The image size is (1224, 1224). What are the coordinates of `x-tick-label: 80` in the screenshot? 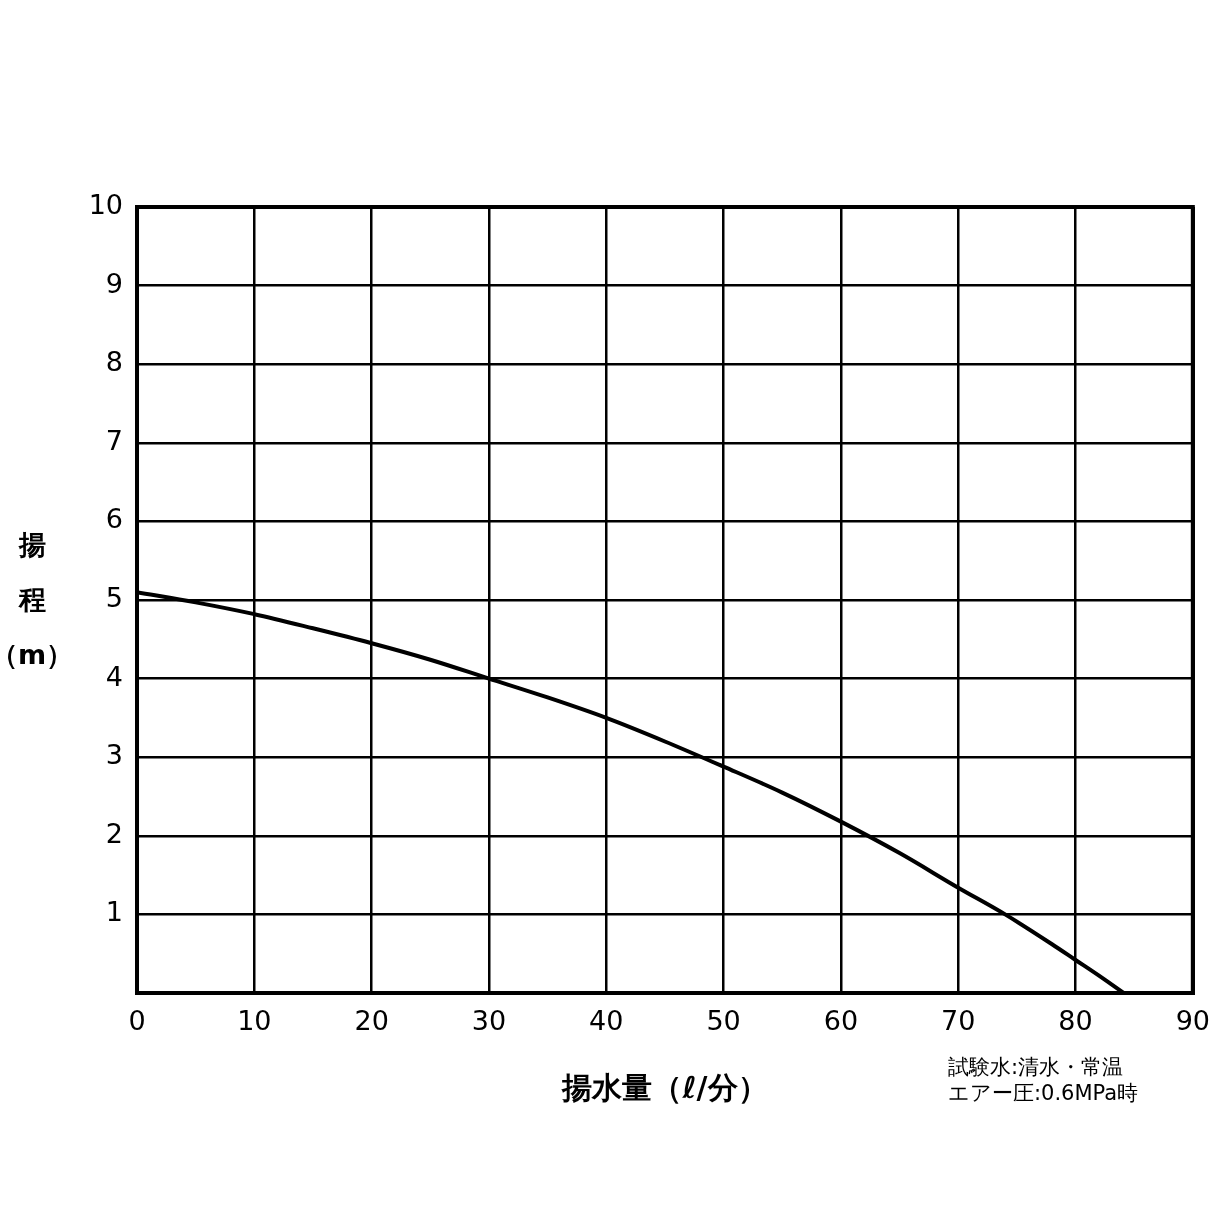 It's located at (1075, 1021).